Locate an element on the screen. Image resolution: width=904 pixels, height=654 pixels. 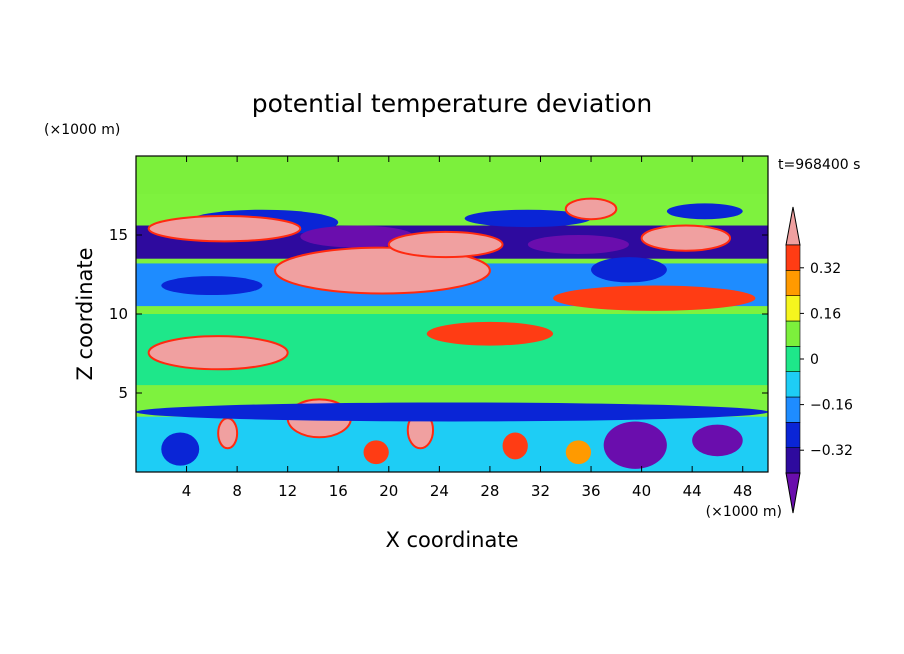
colorbar-tick-label: 0.16 is located at coordinates (825, 314).